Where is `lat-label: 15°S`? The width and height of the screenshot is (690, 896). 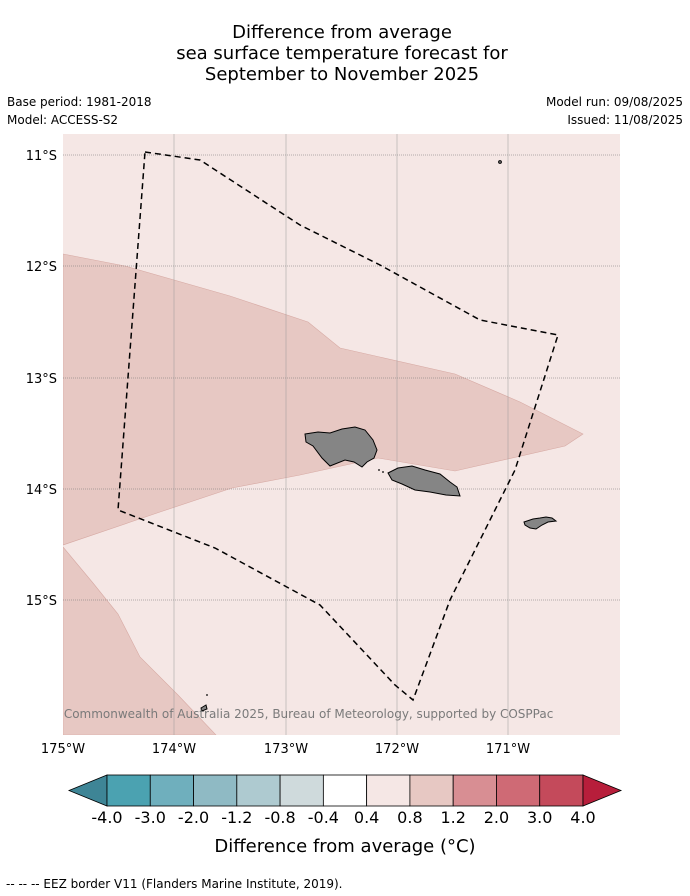 lat-label: 15°S is located at coordinates (41, 601).